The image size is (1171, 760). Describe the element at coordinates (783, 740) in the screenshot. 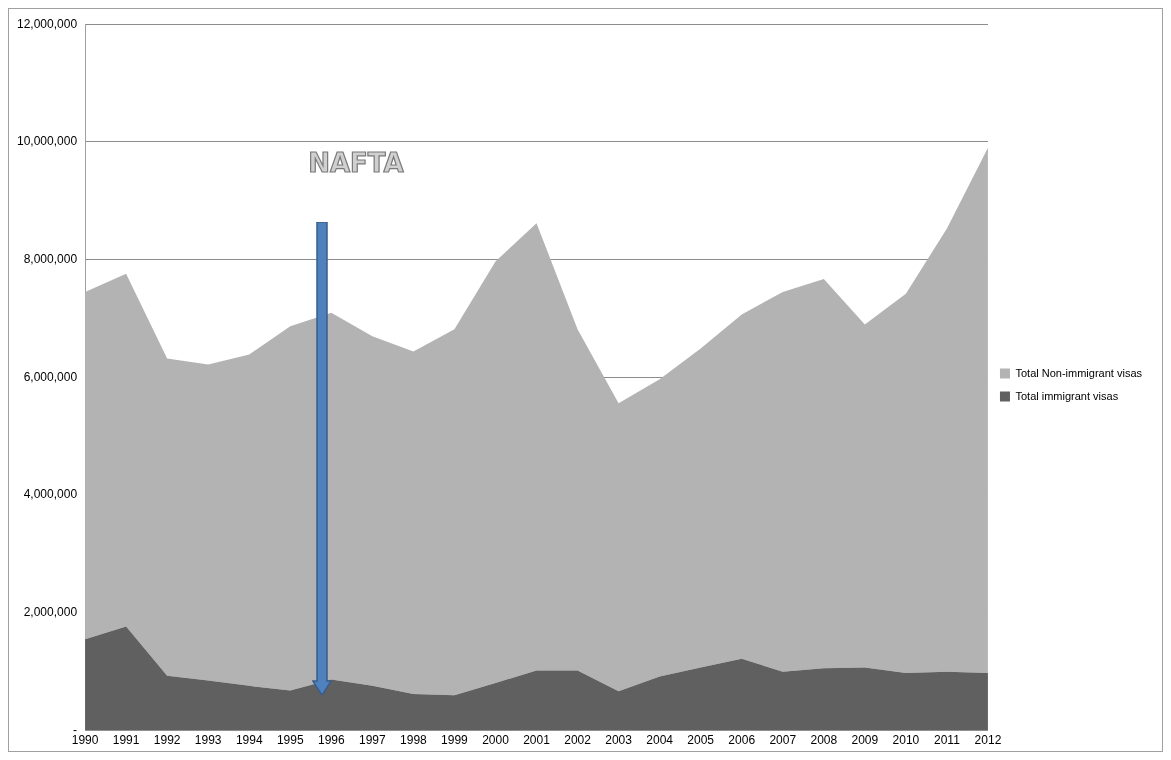

I see `x-tick-label: 2007` at that location.